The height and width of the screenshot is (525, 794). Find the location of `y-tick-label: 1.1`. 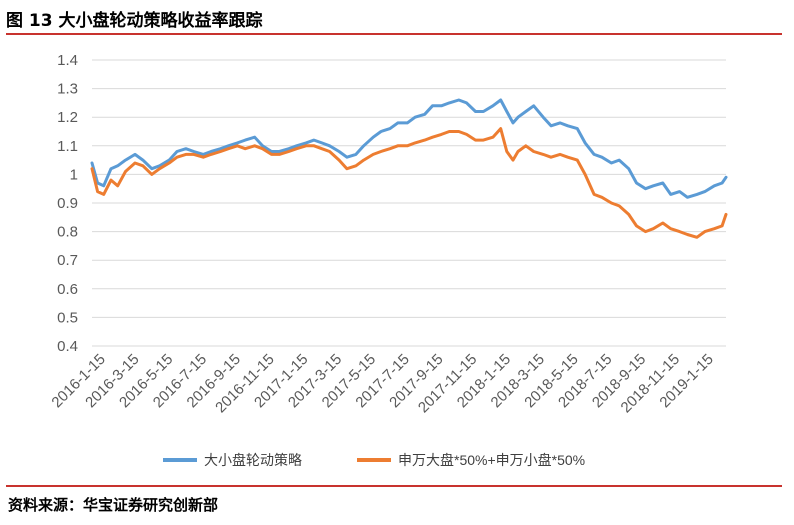

y-tick-label: 1.1 is located at coordinates (67, 146).